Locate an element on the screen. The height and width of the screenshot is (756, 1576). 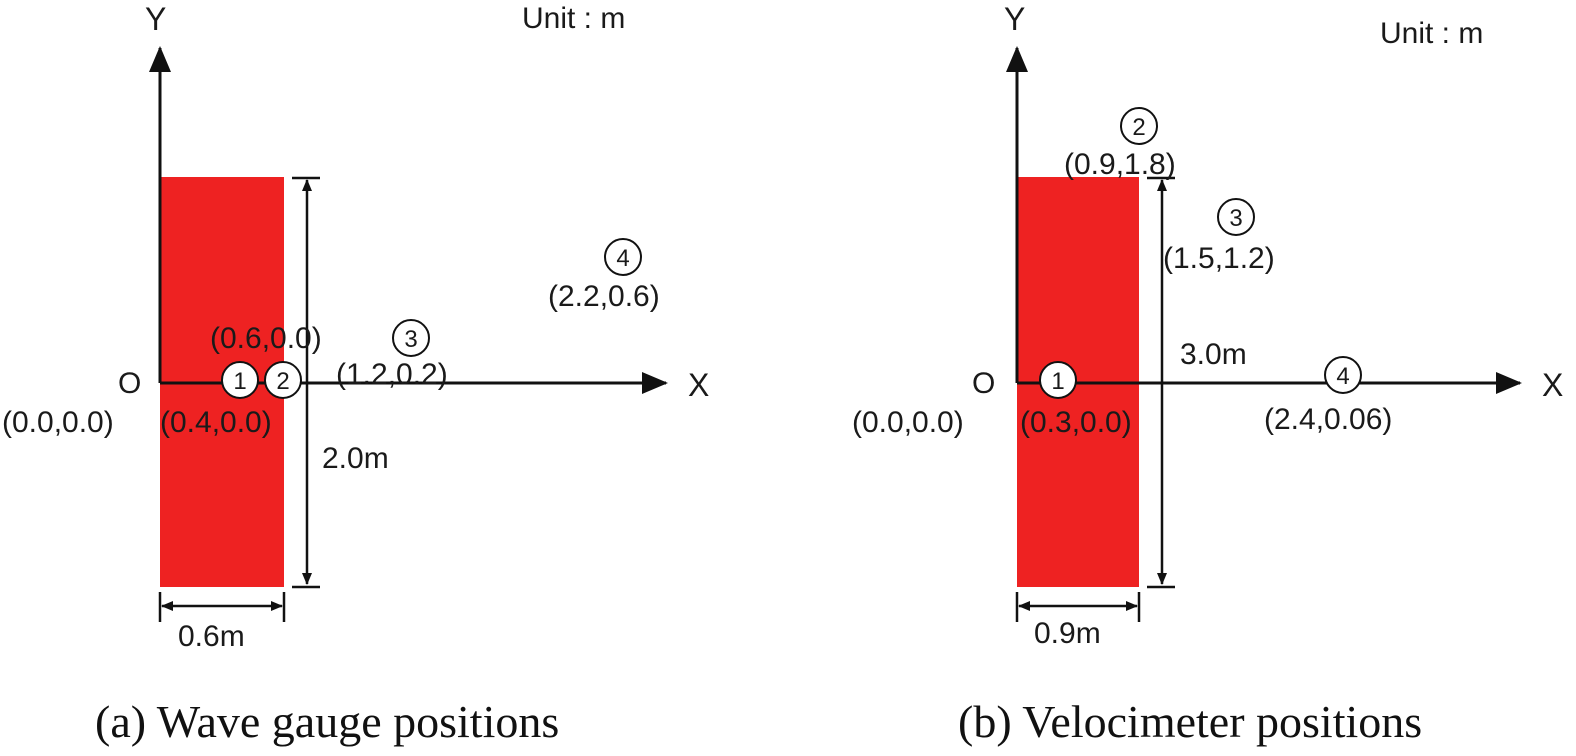
velocimeter-point-4: 4 (2.4,0.06) is located at coordinates (1328, 396).